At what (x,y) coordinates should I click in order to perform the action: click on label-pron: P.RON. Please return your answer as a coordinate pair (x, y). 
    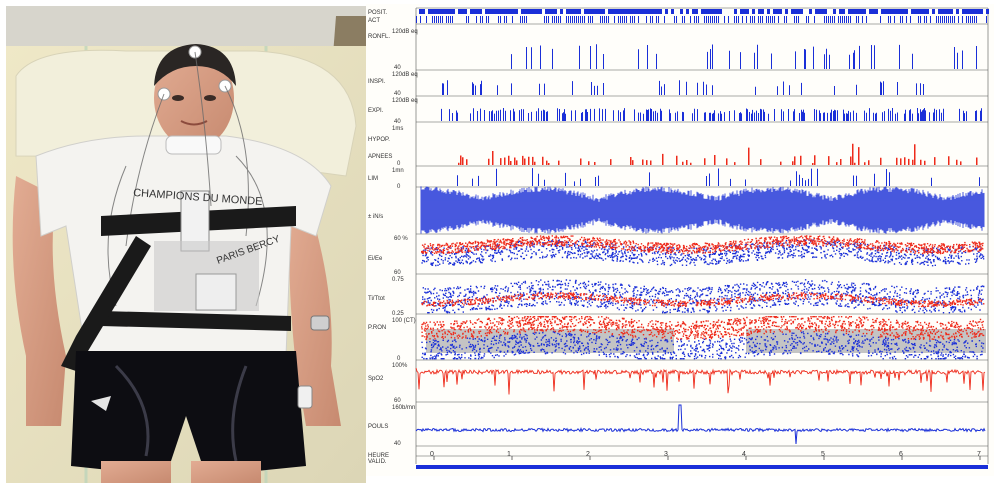
    Looking at the image, I should click on (377, 328).